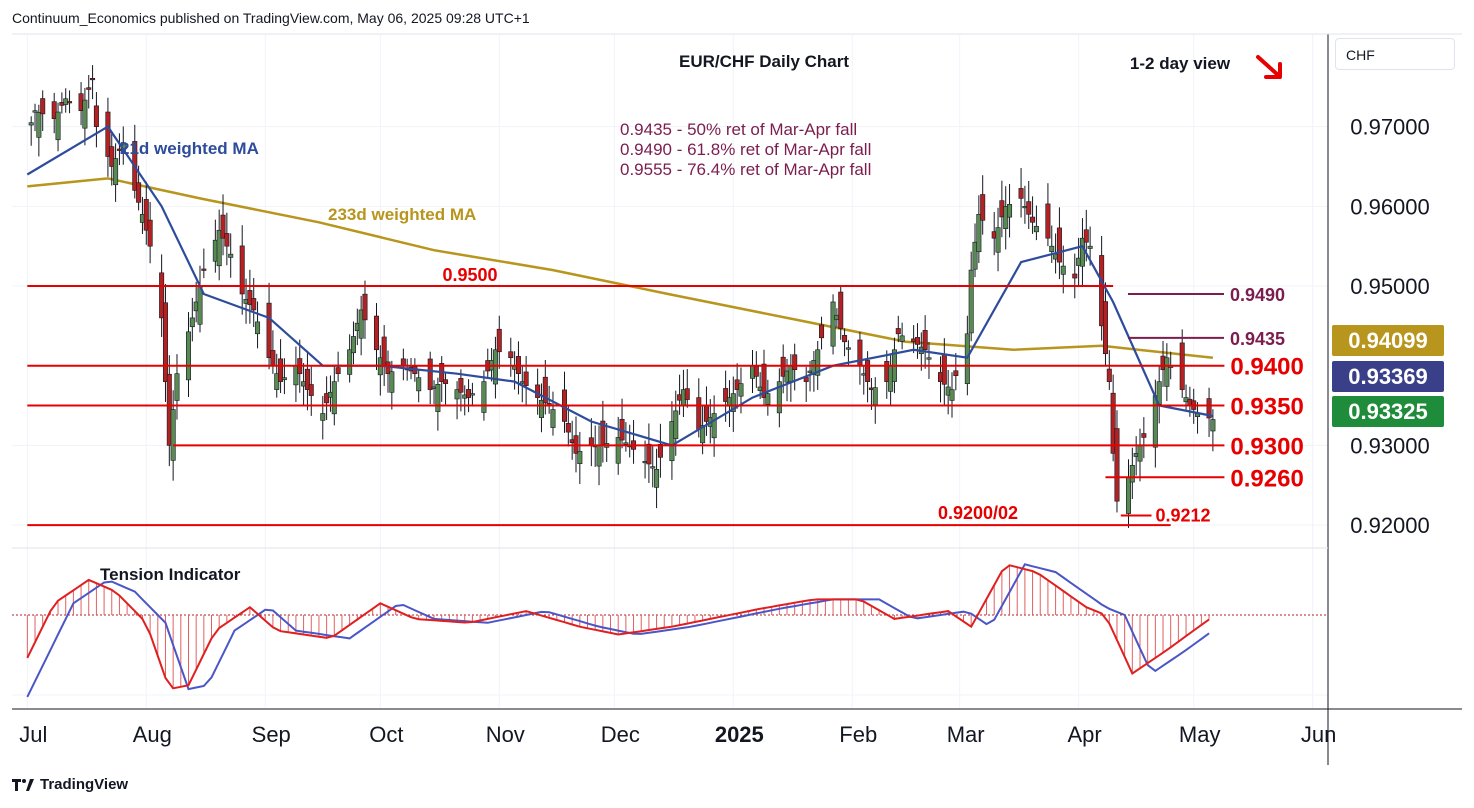  I want to click on price-tick-label: 0.95000, so click(1390, 286).